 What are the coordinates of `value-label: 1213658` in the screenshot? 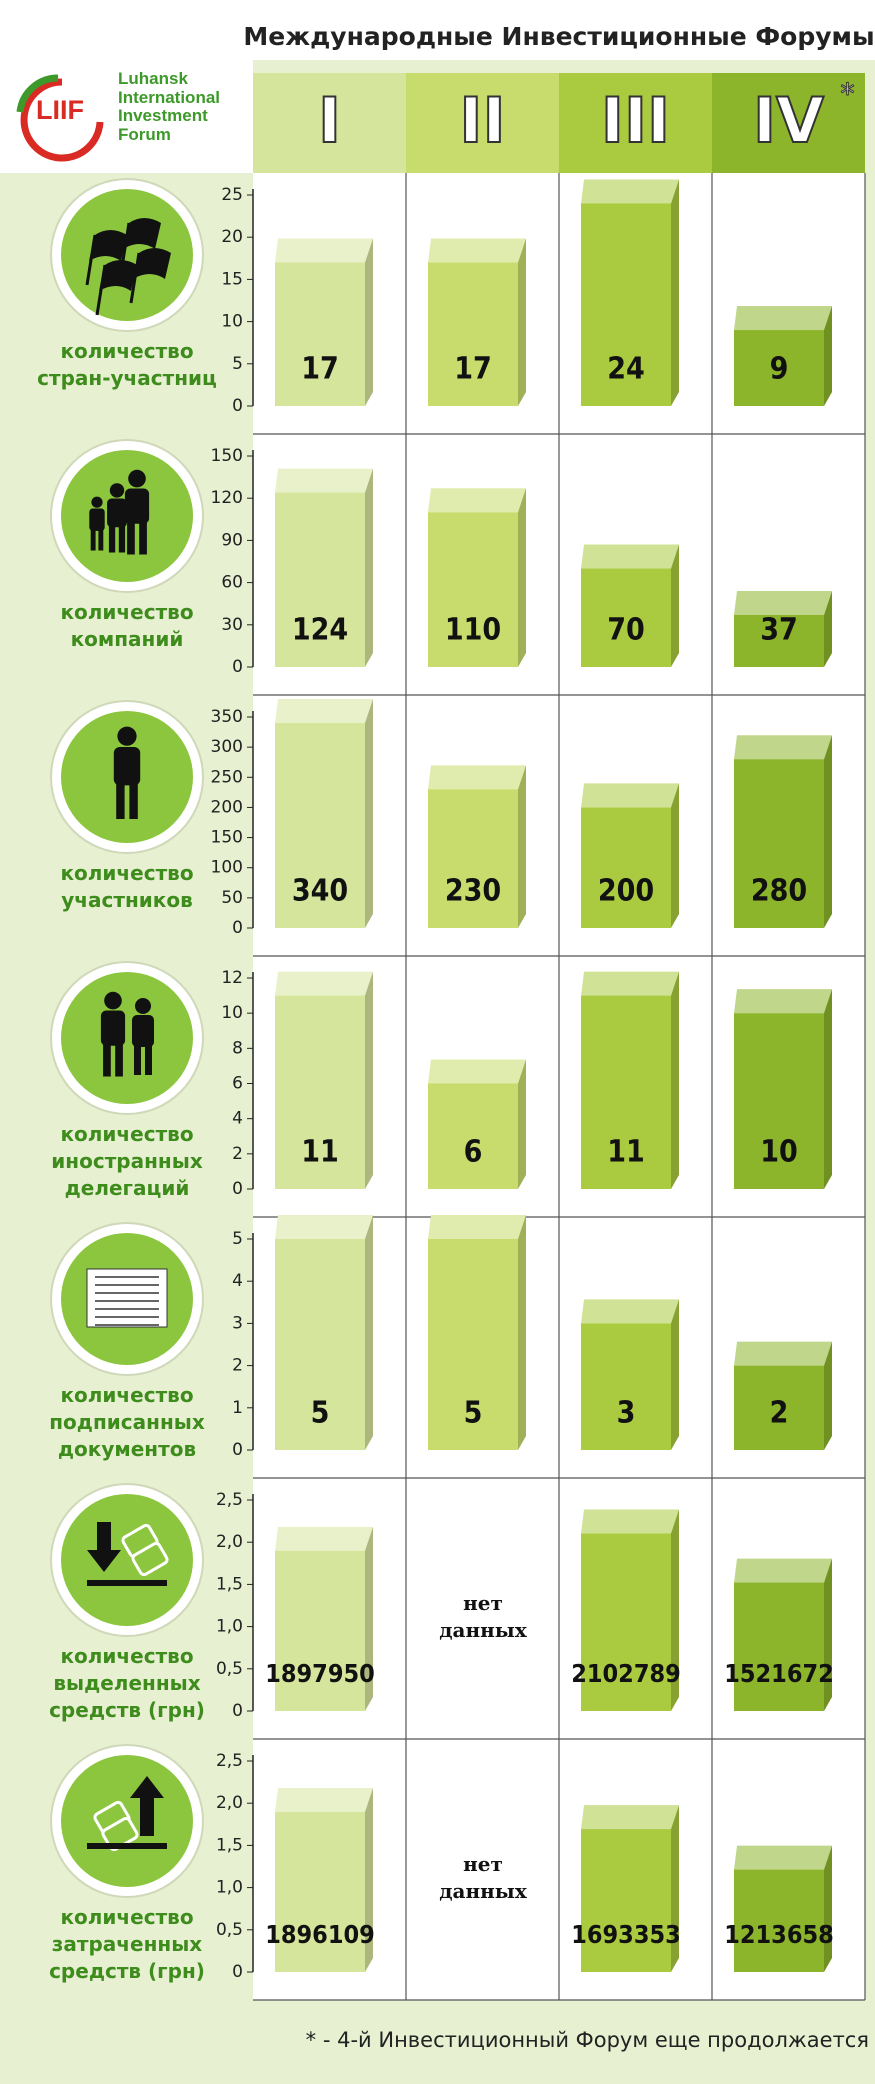 It's located at (779, 1934).